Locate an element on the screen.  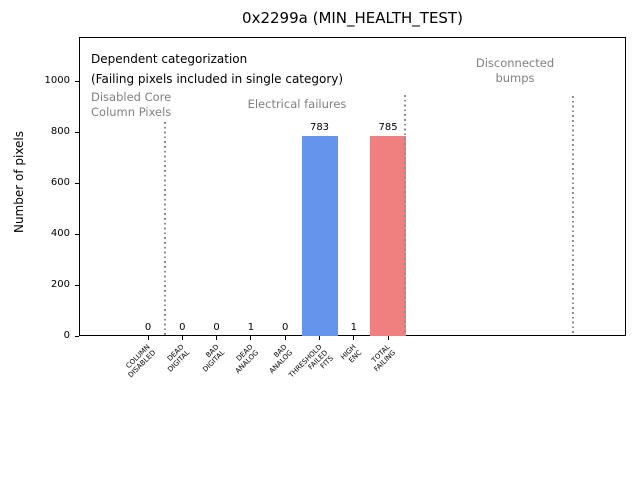
bar-value-label: 785 is located at coordinates (388, 127).